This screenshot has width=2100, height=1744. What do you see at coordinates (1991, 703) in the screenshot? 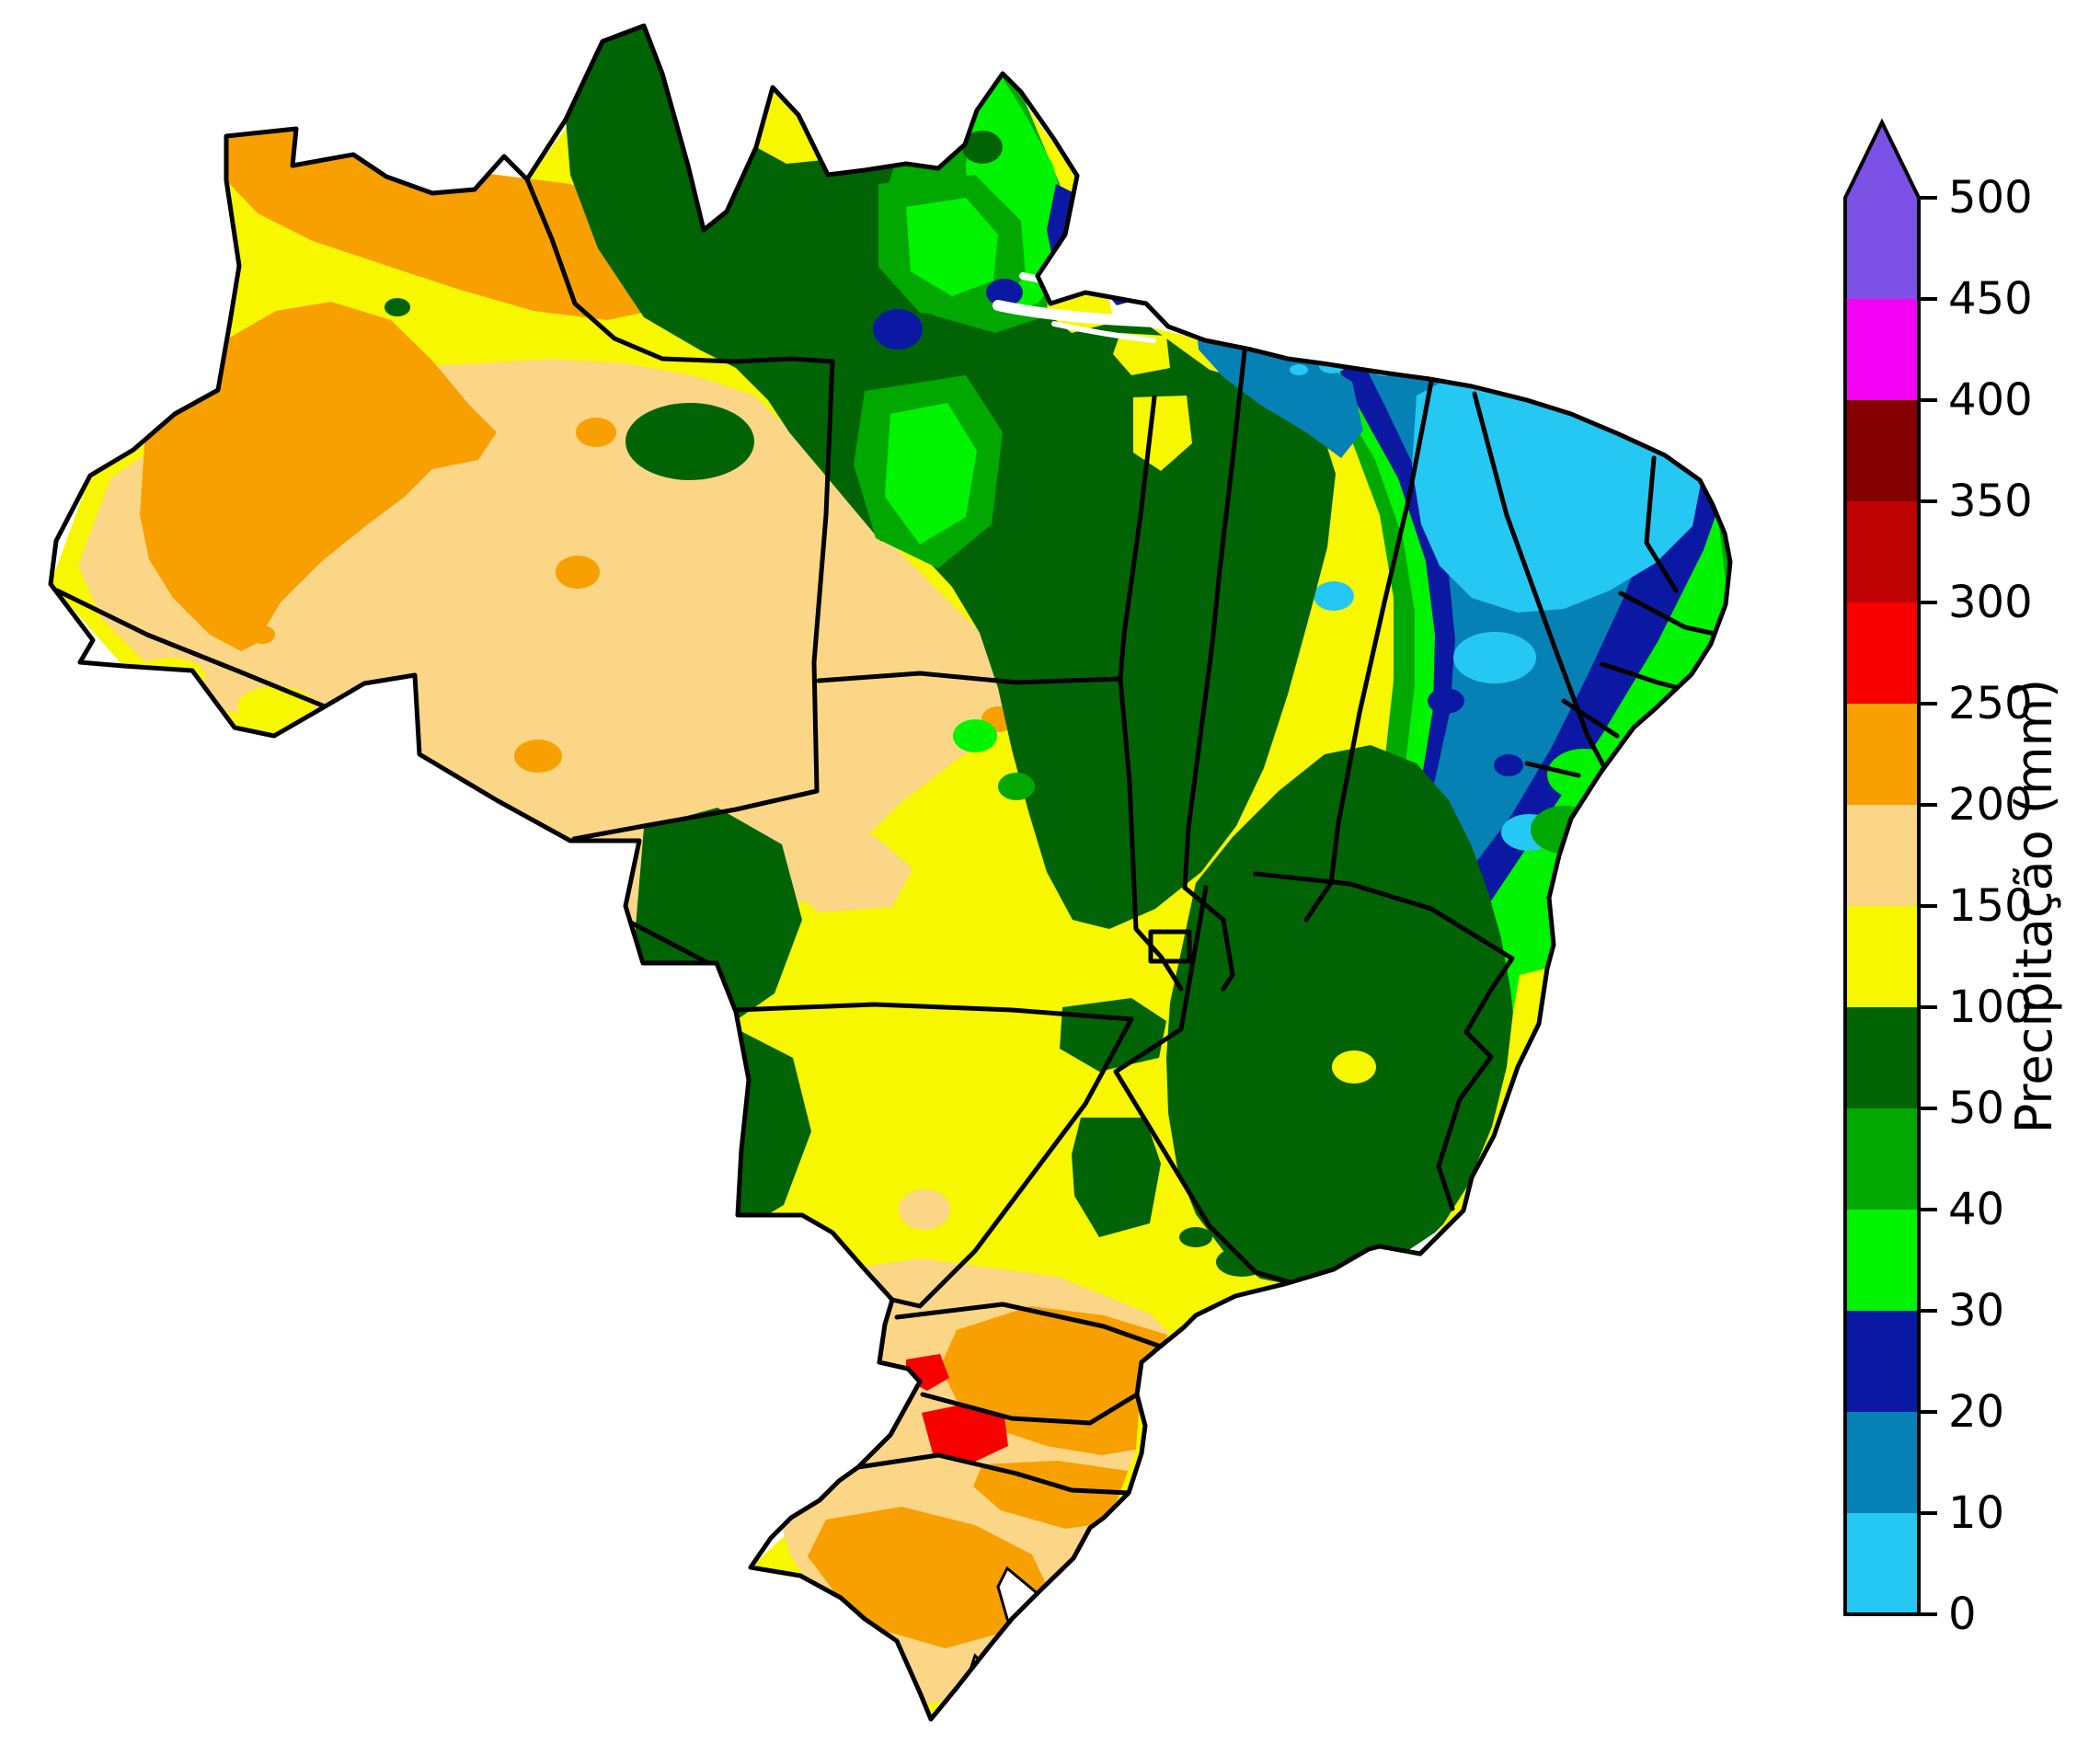
I see `colorbar-tick-label: 250` at bounding box center [1991, 703].